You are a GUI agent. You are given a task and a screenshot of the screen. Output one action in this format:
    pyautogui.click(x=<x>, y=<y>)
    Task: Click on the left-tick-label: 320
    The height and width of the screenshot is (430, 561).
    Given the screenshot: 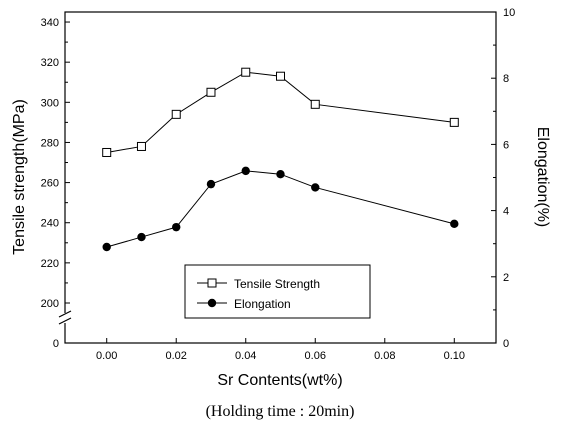 What is the action you would take?
    pyautogui.click(x=50, y=63)
    